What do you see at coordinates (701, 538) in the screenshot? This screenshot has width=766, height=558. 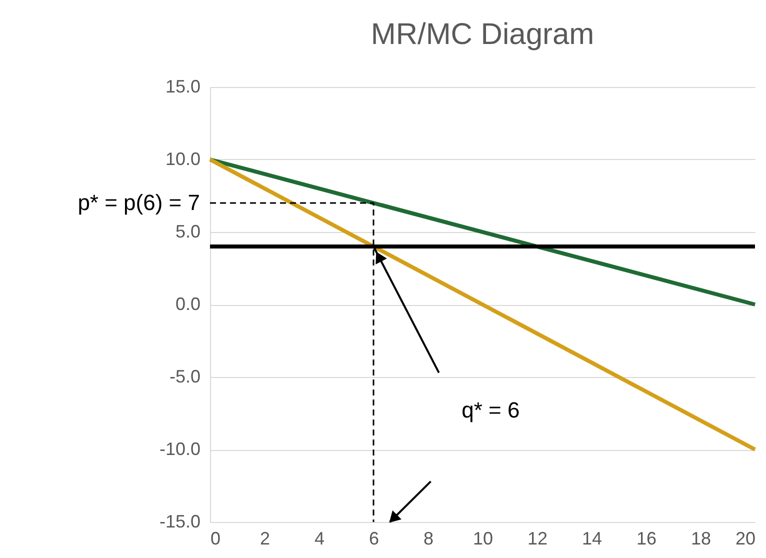 I see `x-tick-label: 18` at bounding box center [701, 538].